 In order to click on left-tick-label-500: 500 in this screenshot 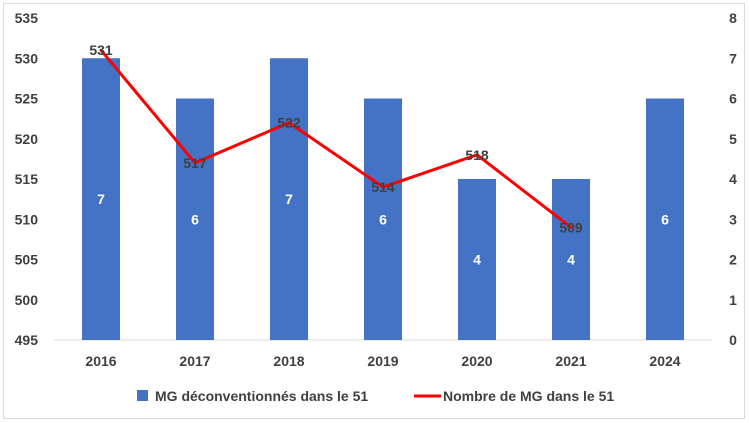, I will do `click(27, 300)`.